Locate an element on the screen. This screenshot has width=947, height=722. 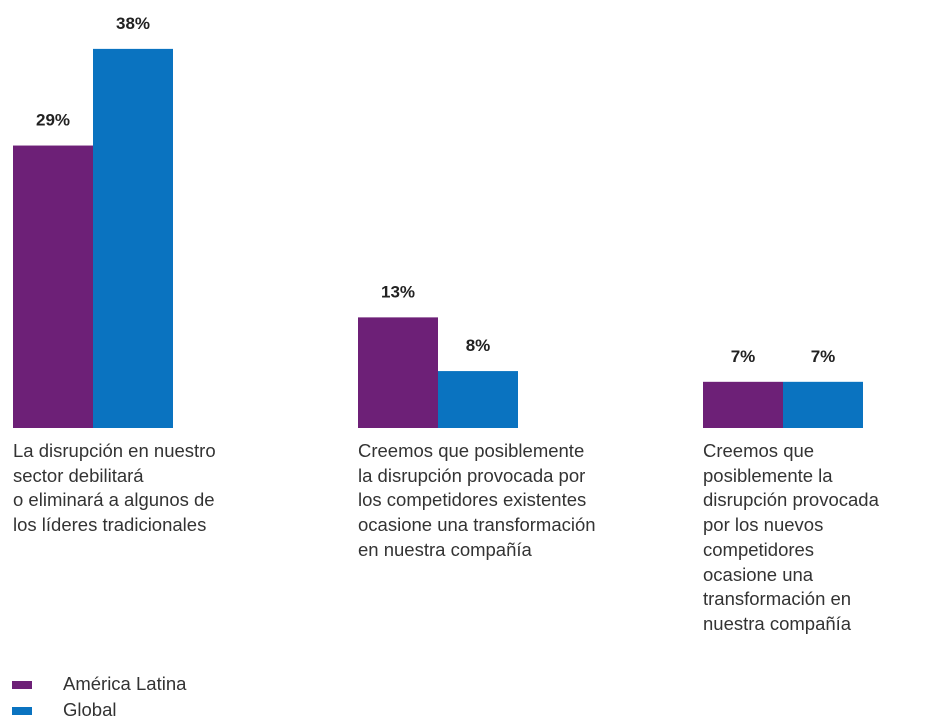
value-label: 38% is located at coordinates (133, 23).